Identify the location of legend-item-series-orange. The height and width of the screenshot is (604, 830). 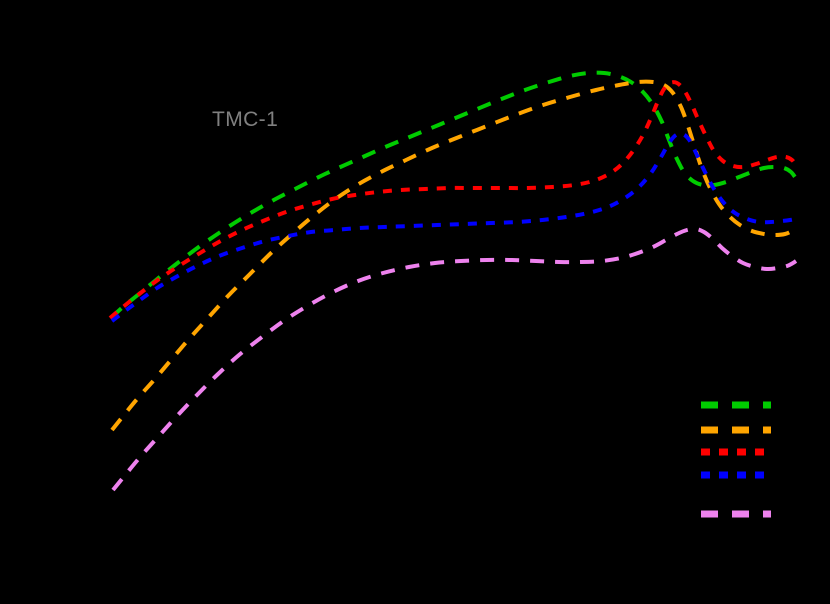
(760, 430).